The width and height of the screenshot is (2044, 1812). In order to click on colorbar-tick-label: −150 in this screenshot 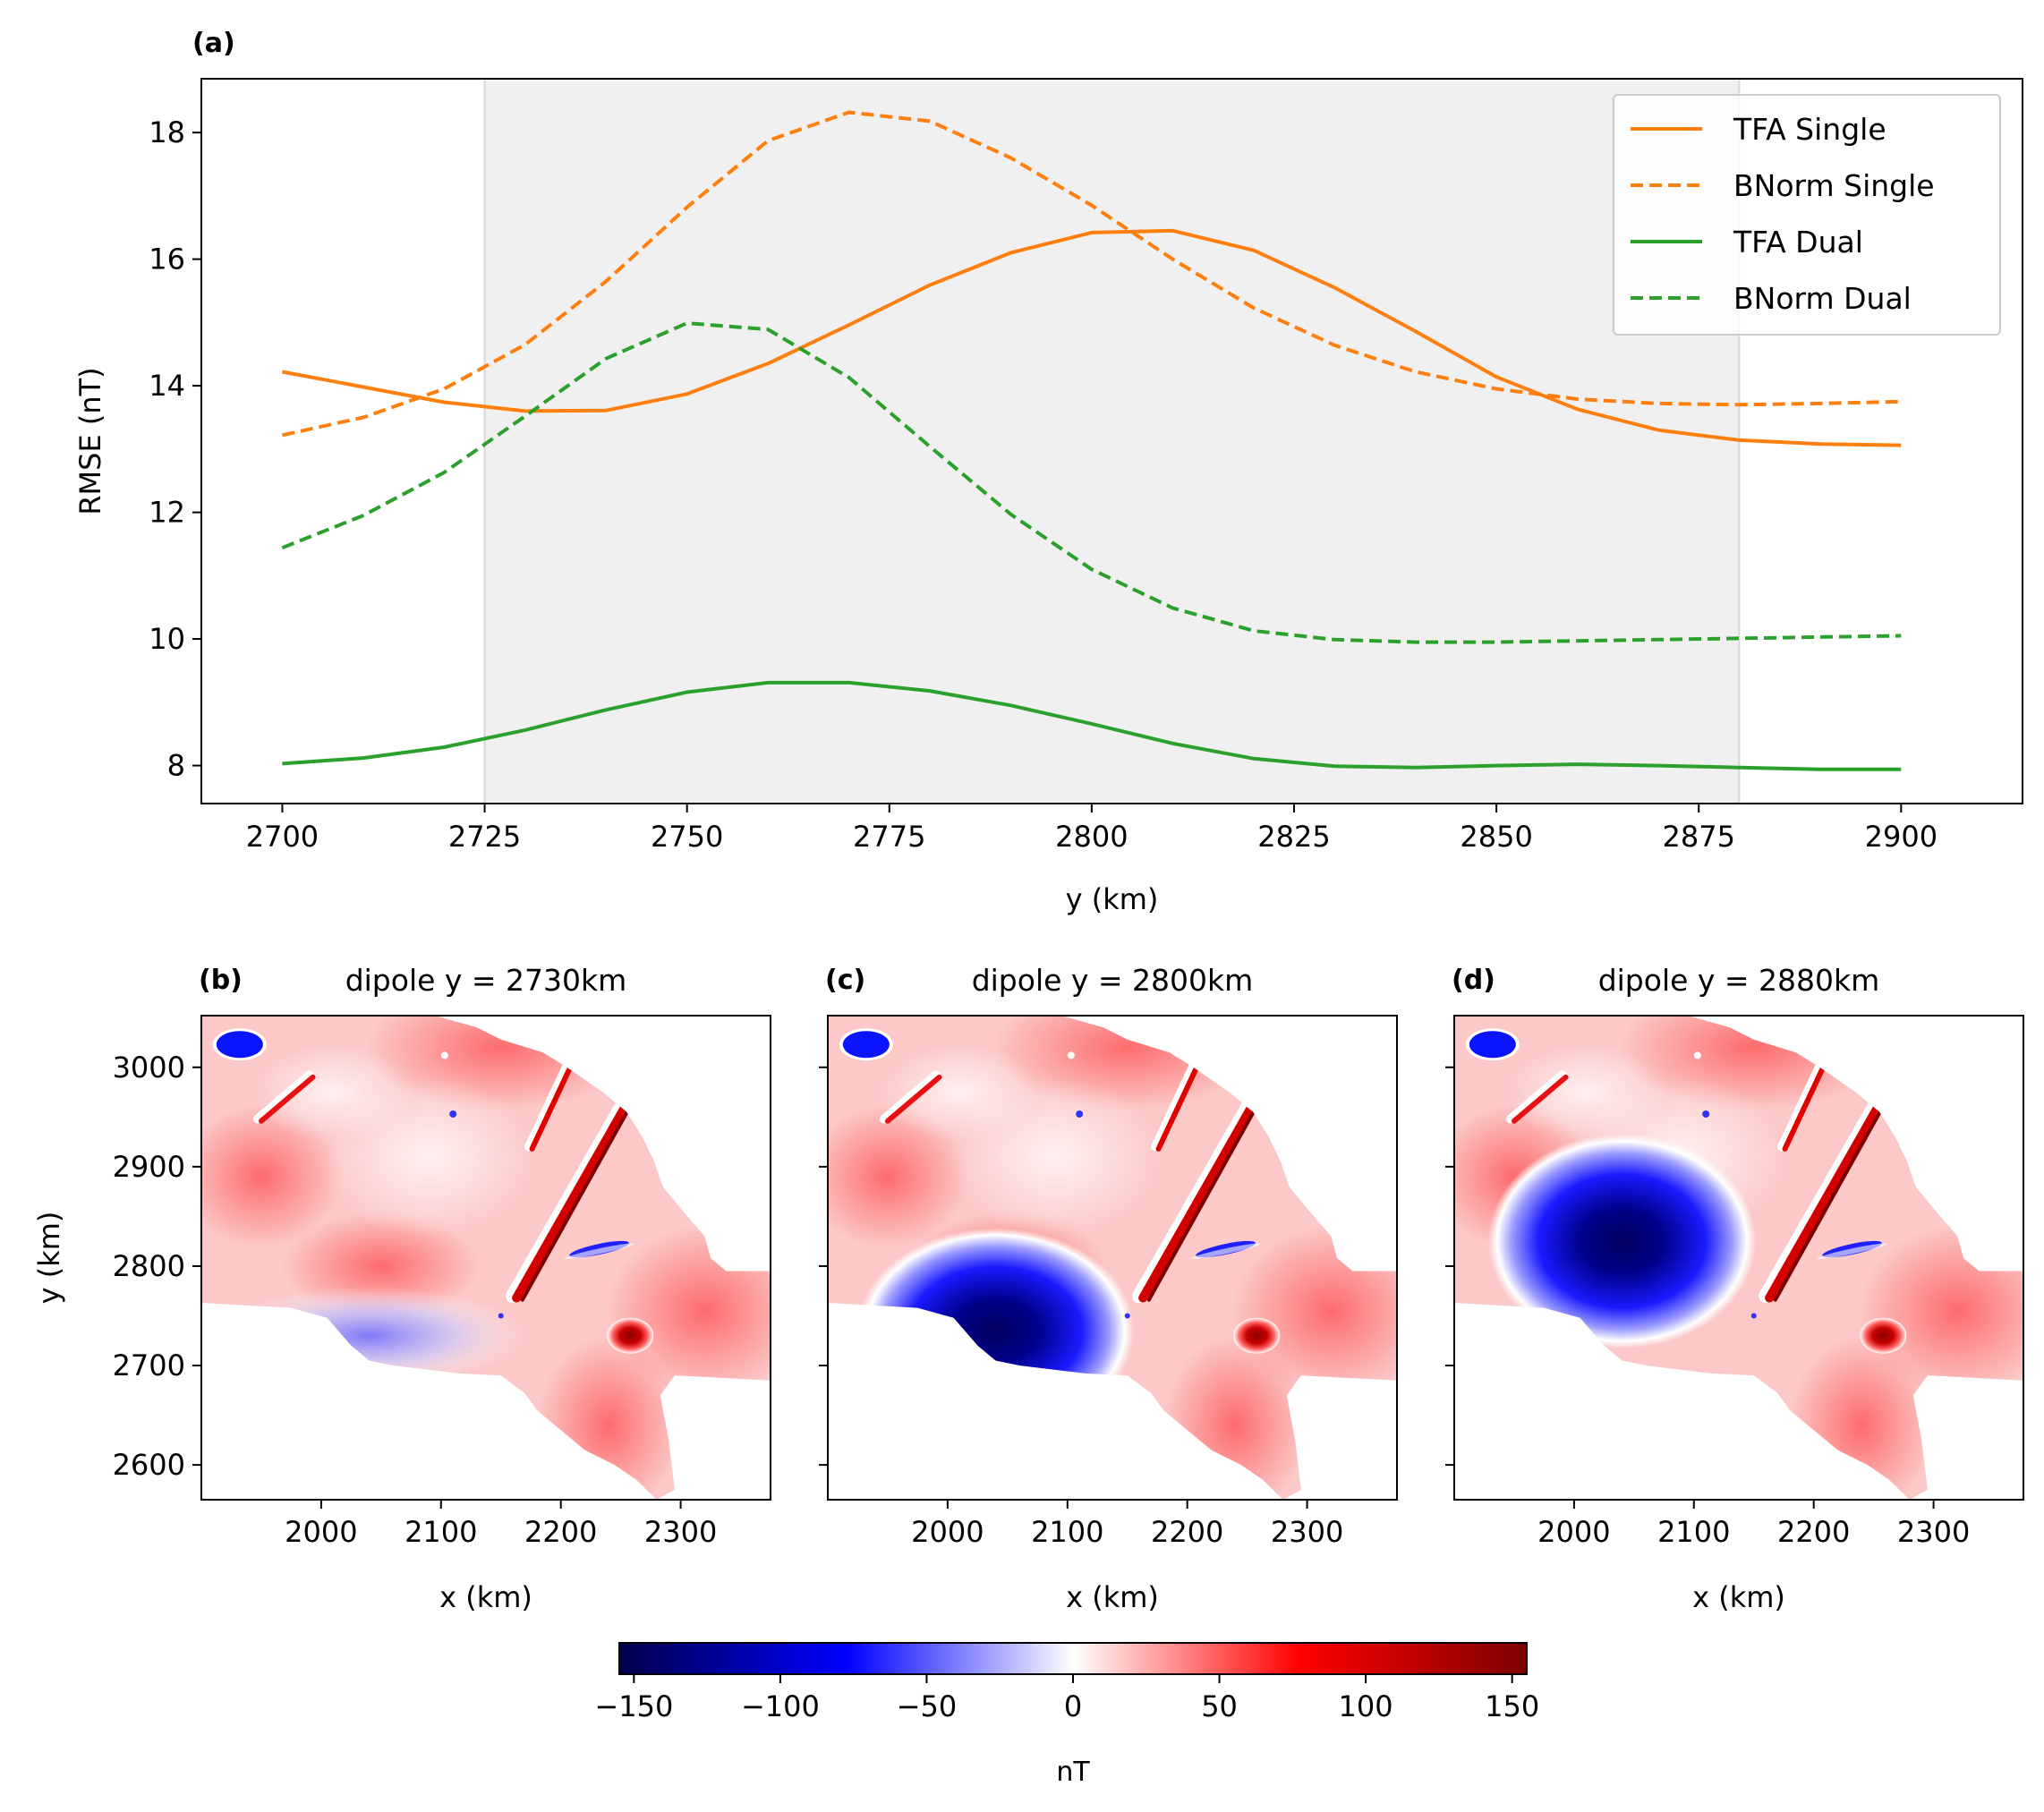, I will do `click(633, 1706)`.